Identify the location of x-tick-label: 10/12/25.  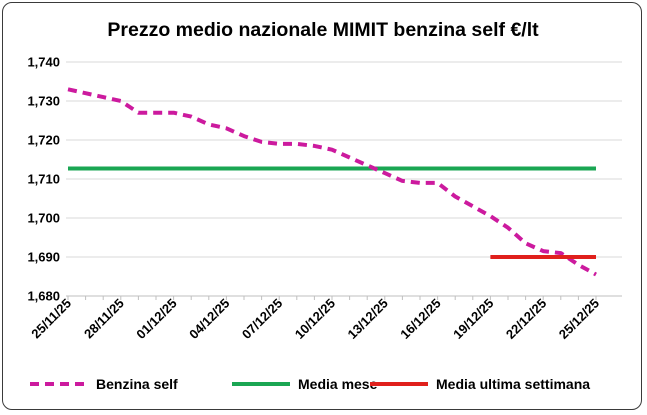
(315, 319).